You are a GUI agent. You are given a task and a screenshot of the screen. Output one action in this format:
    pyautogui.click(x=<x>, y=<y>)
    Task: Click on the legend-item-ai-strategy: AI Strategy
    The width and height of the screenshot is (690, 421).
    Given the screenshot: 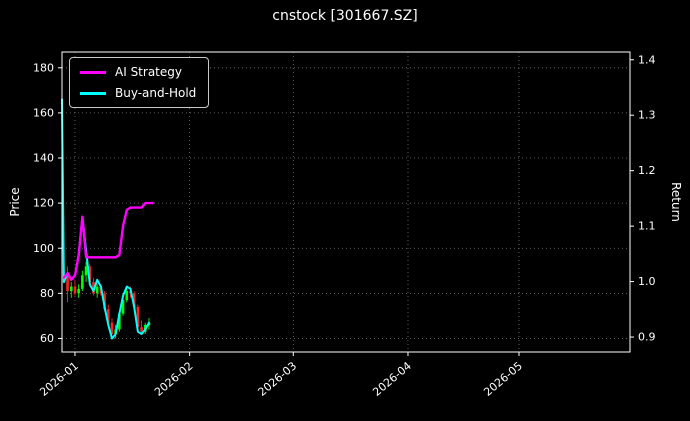 What is the action you would take?
    pyautogui.click(x=138, y=72)
    